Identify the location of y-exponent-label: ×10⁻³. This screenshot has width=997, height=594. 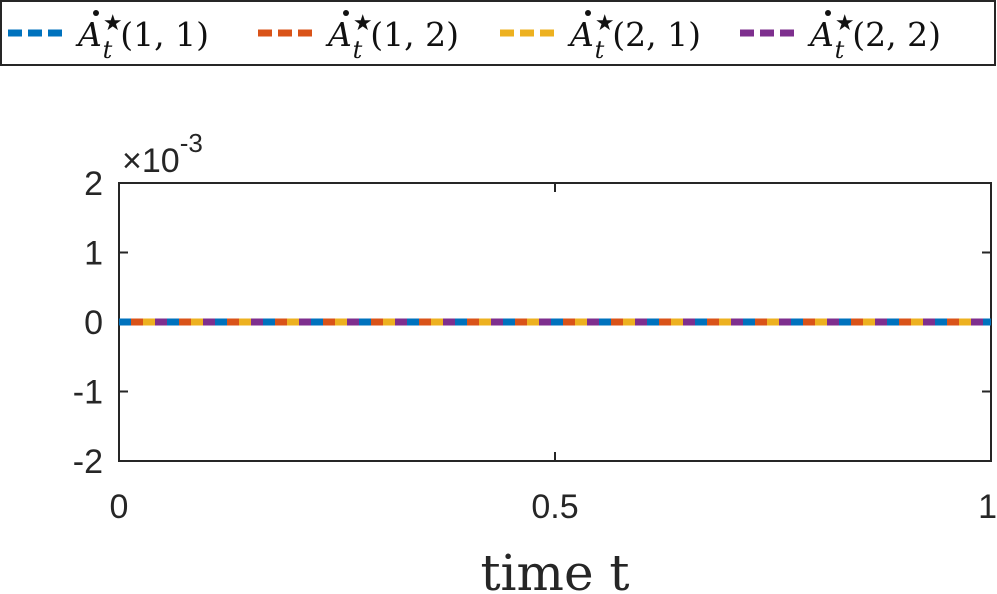
(162, 154).